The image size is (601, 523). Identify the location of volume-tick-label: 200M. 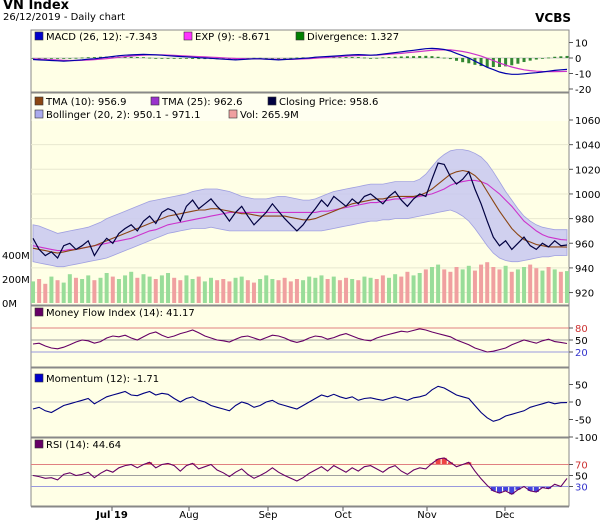
(16, 280).